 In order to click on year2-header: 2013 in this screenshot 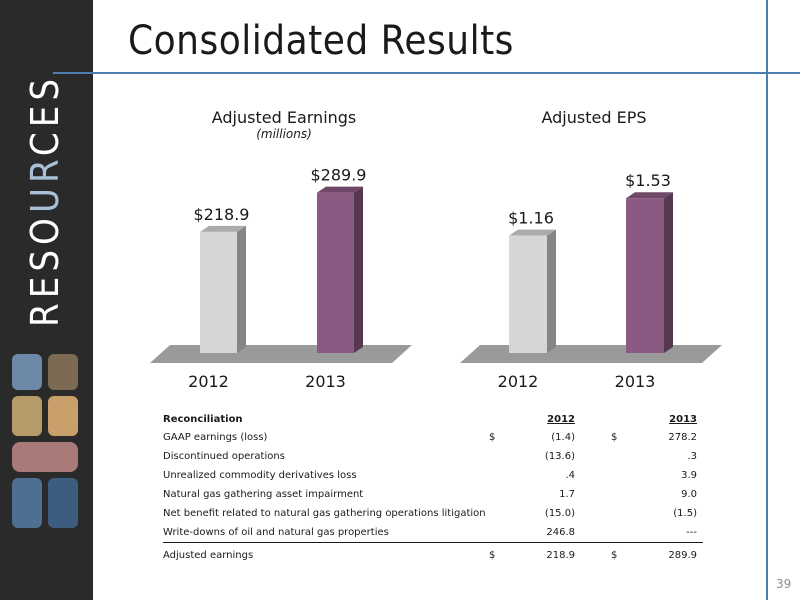, I will do `click(683, 419)`.